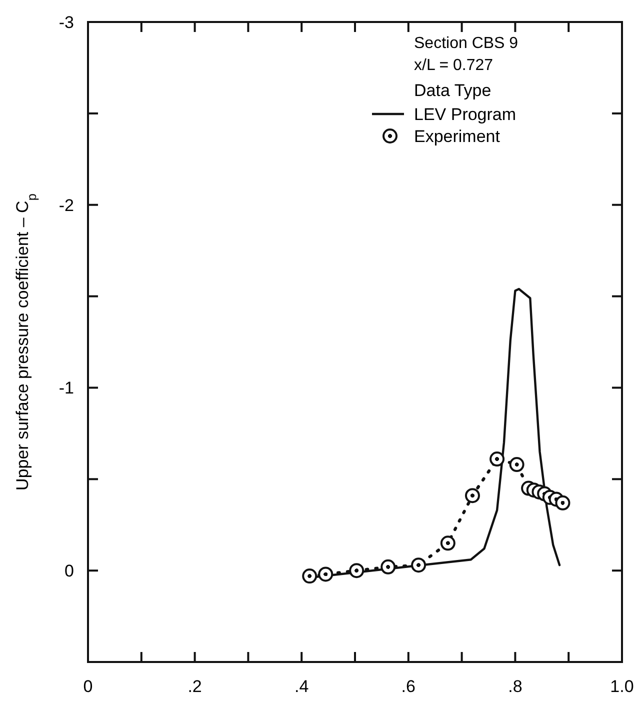 This screenshot has height=720, width=644. Describe the element at coordinates (466, 43) in the screenshot. I see `annotation: Section CBS 9` at that location.